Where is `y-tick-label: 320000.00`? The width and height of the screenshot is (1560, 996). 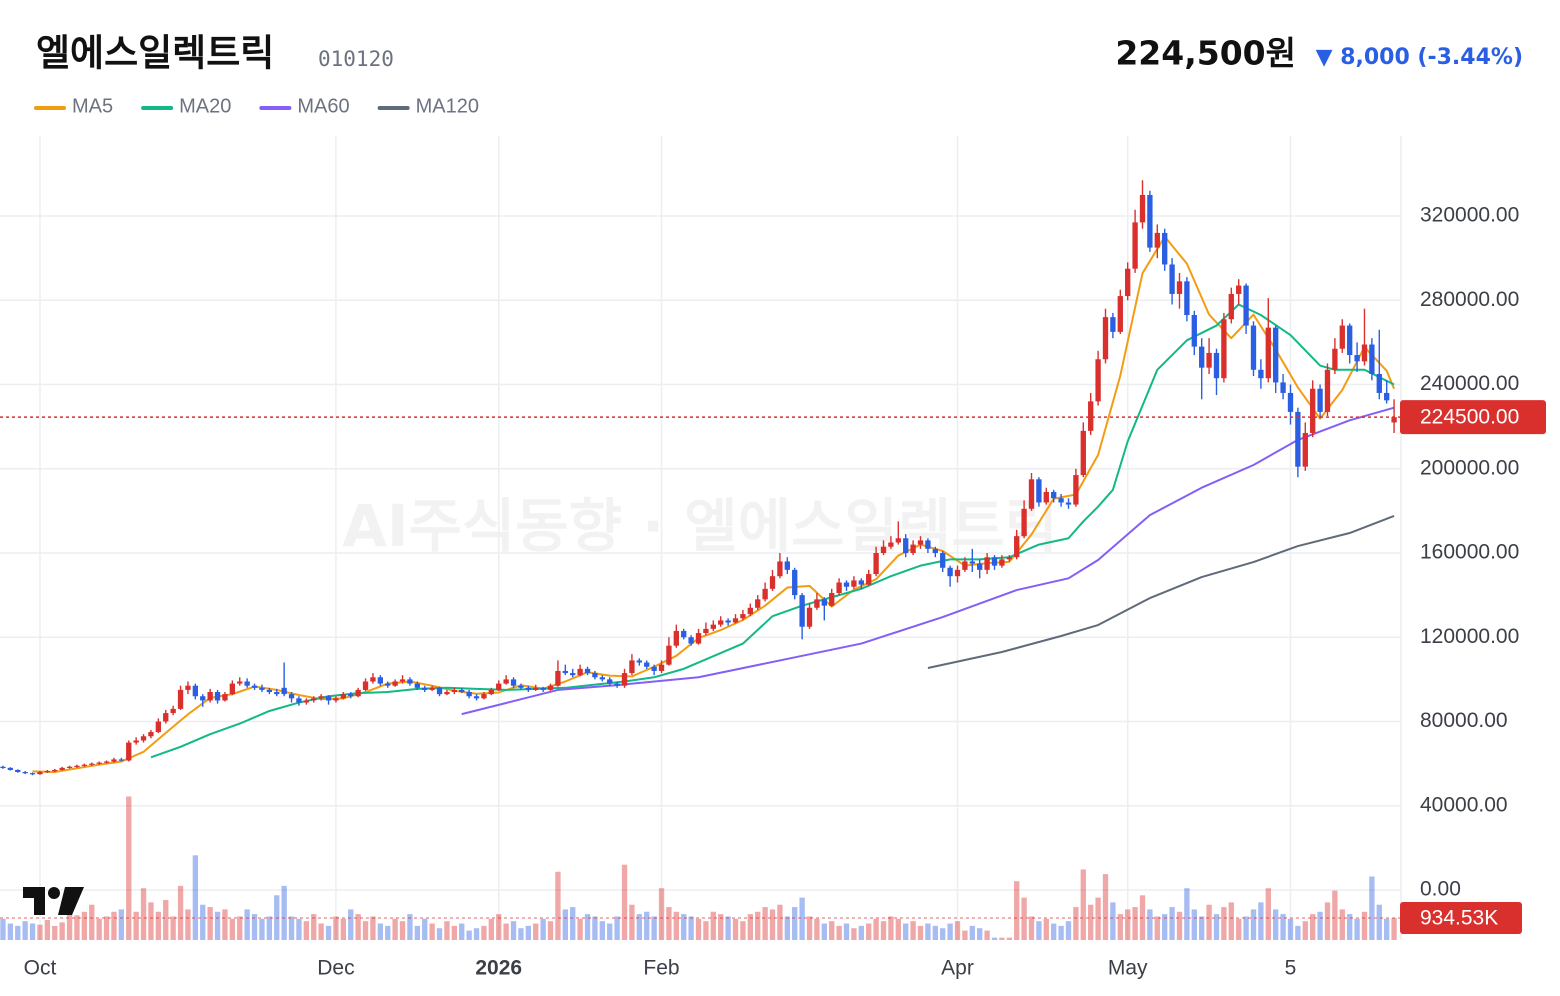 y-tick-label: 320000.00 is located at coordinates (1469, 215).